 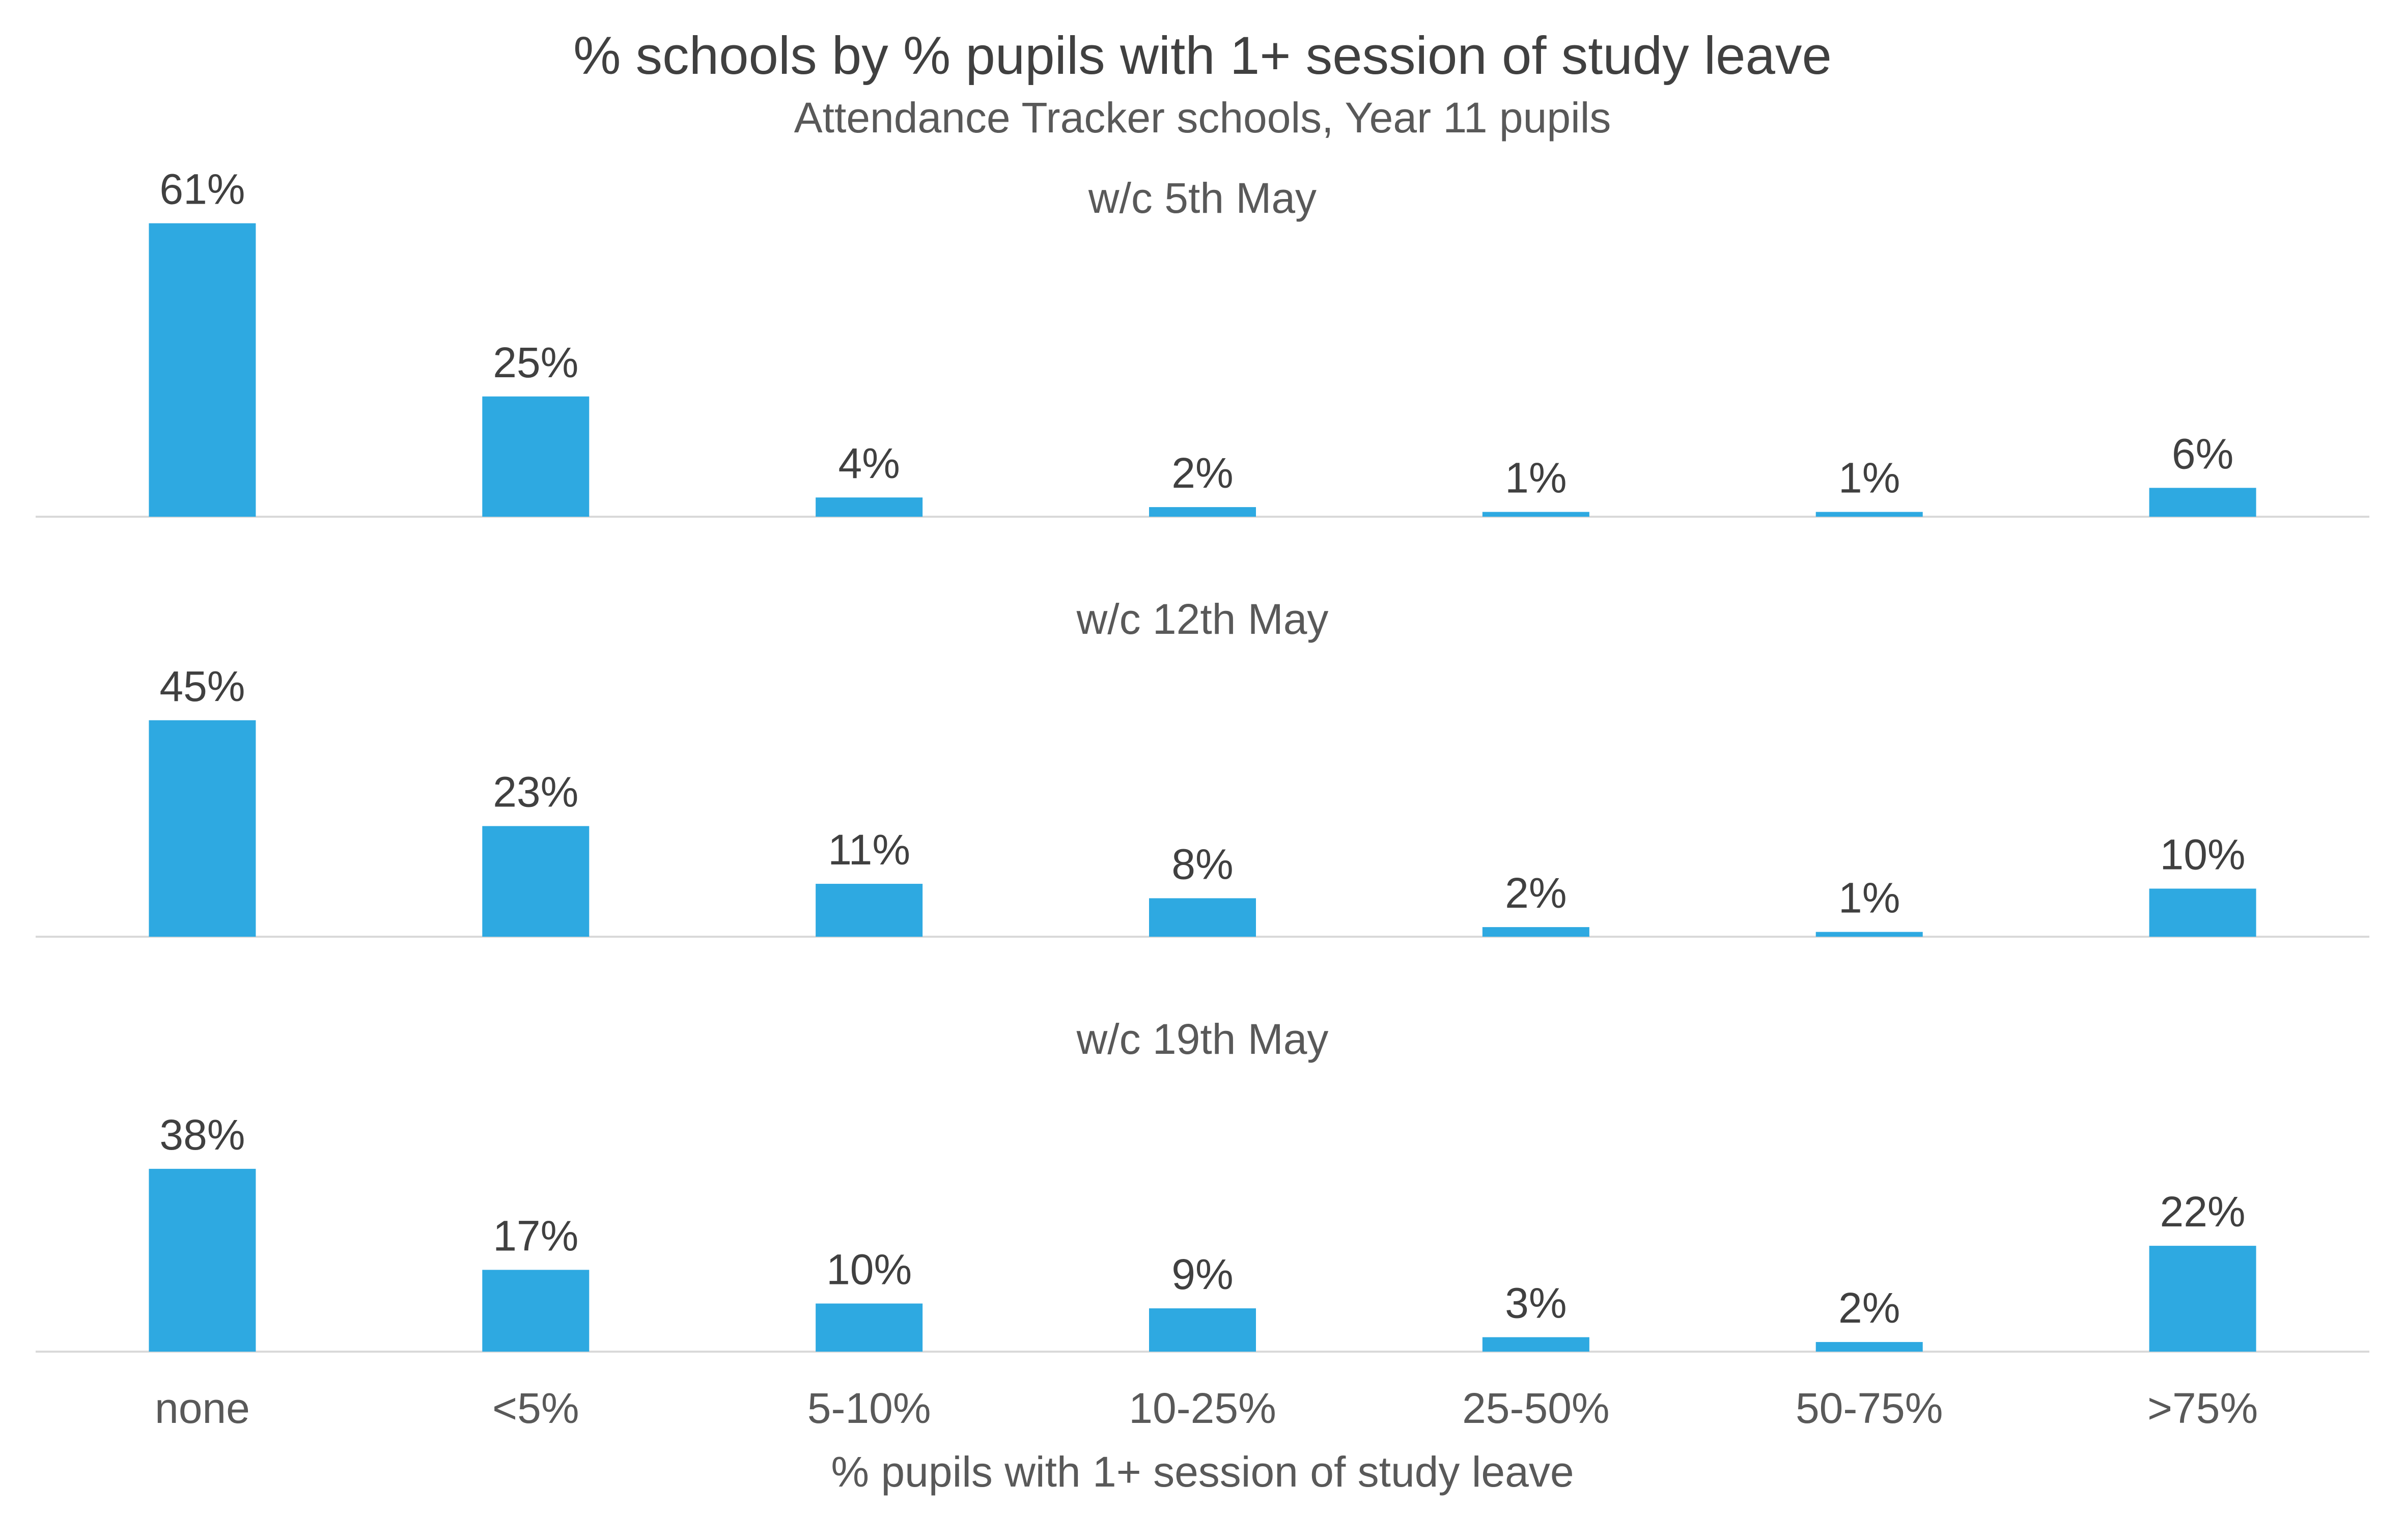 I want to click on x-tick-label: 25-50%, so click(x=1536, y=1408).